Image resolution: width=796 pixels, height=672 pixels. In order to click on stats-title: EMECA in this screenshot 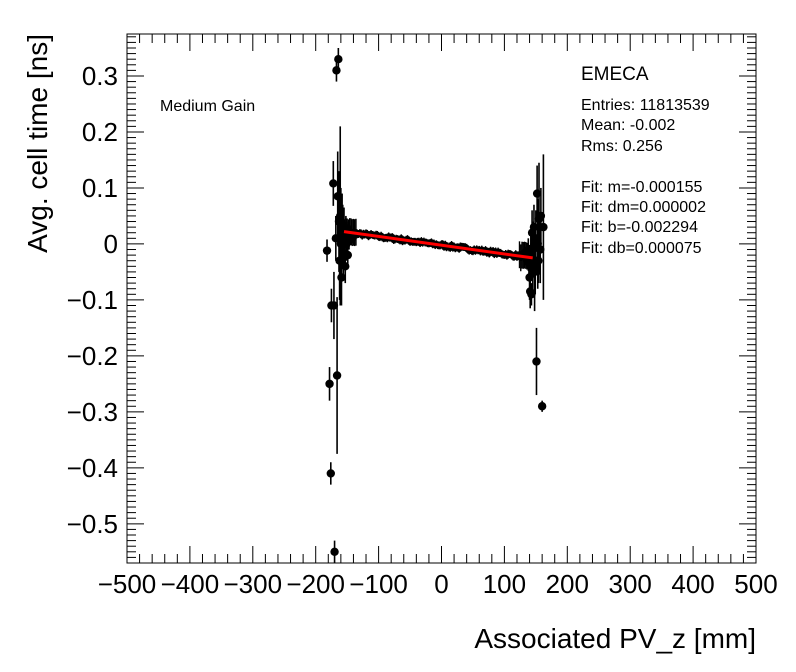, I will do `click(615, 74)`.